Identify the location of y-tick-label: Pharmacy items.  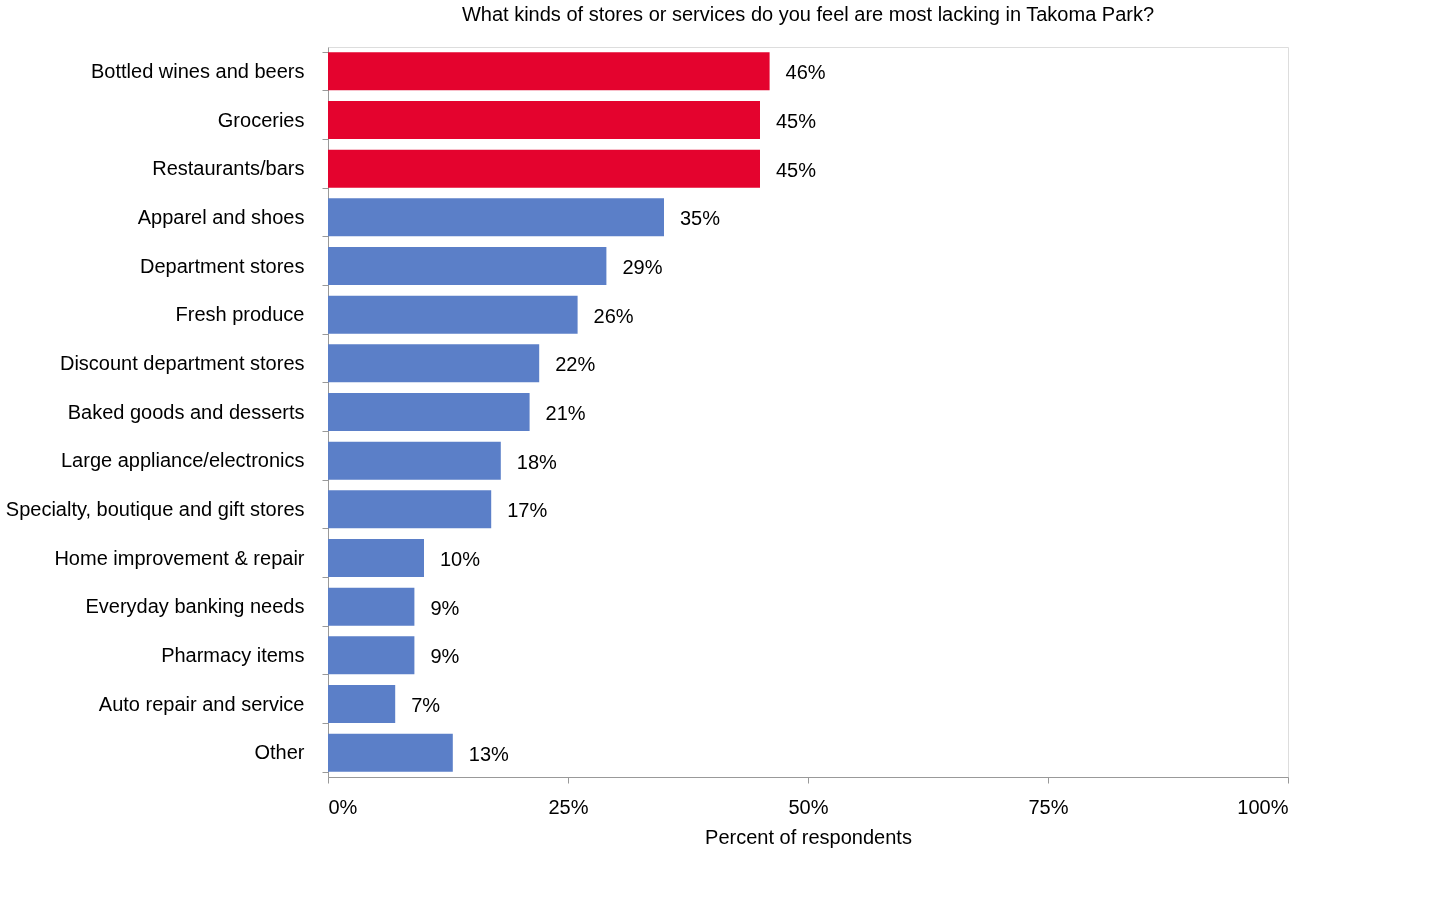
(233, 654).